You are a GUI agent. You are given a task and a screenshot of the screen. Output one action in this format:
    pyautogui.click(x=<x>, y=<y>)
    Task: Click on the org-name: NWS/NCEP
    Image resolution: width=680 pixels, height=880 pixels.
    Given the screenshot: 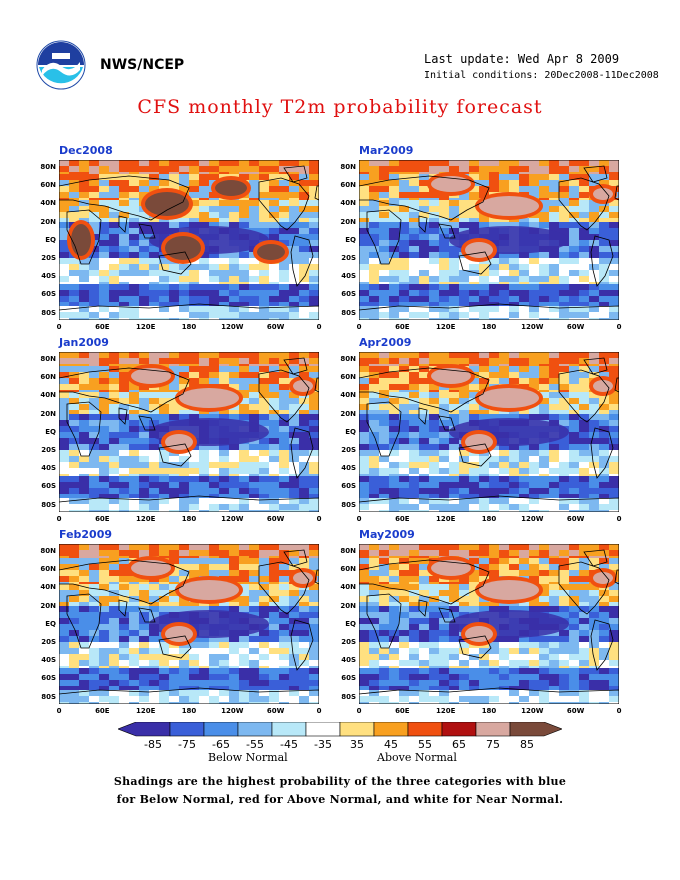 What is the action you would take?
    pyautogui.click(x=142, y=65)
    